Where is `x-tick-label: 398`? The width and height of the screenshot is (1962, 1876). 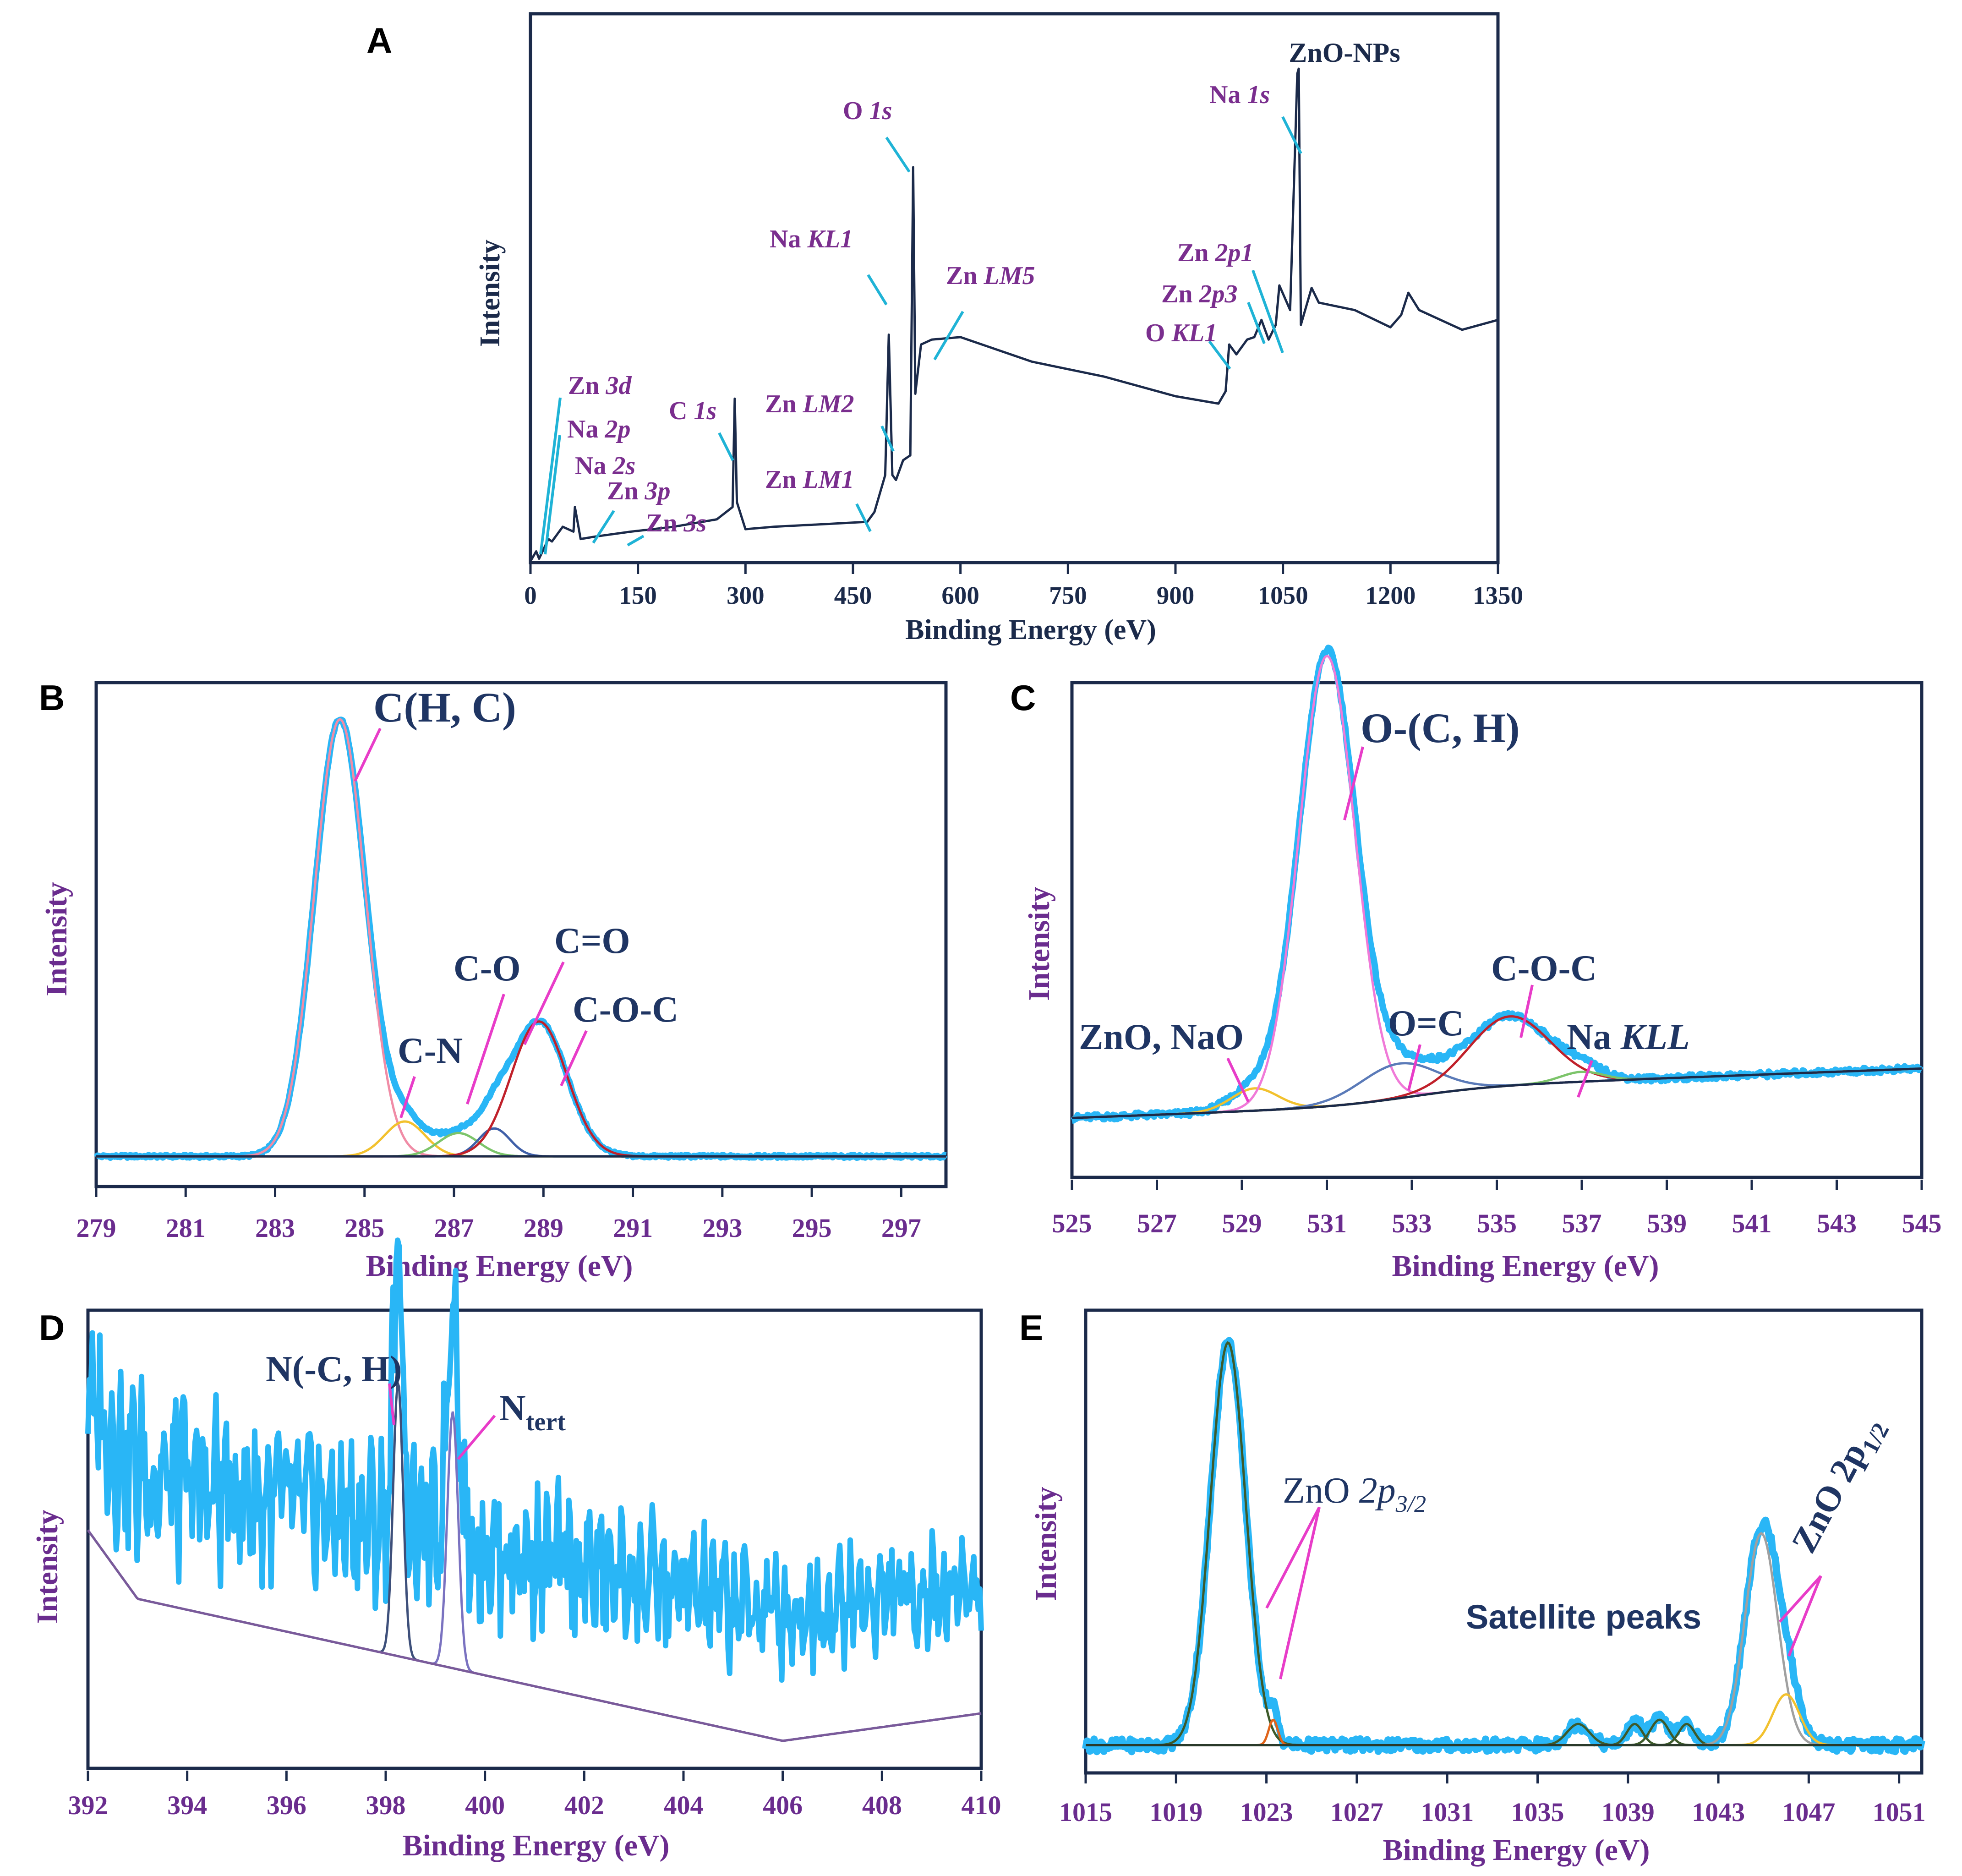
x-tick-label: 398 is located at coordinates (386, 1805).